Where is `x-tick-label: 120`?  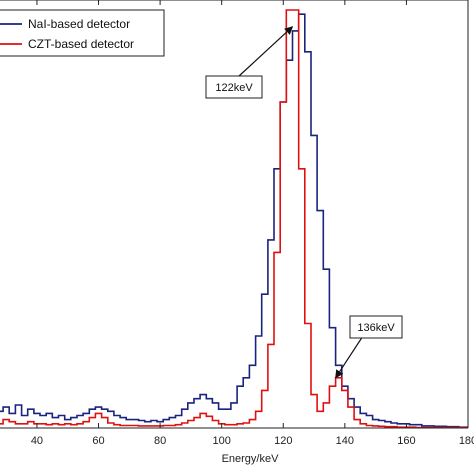 x-tick-label: 120 is located at coordinates (283, 441).